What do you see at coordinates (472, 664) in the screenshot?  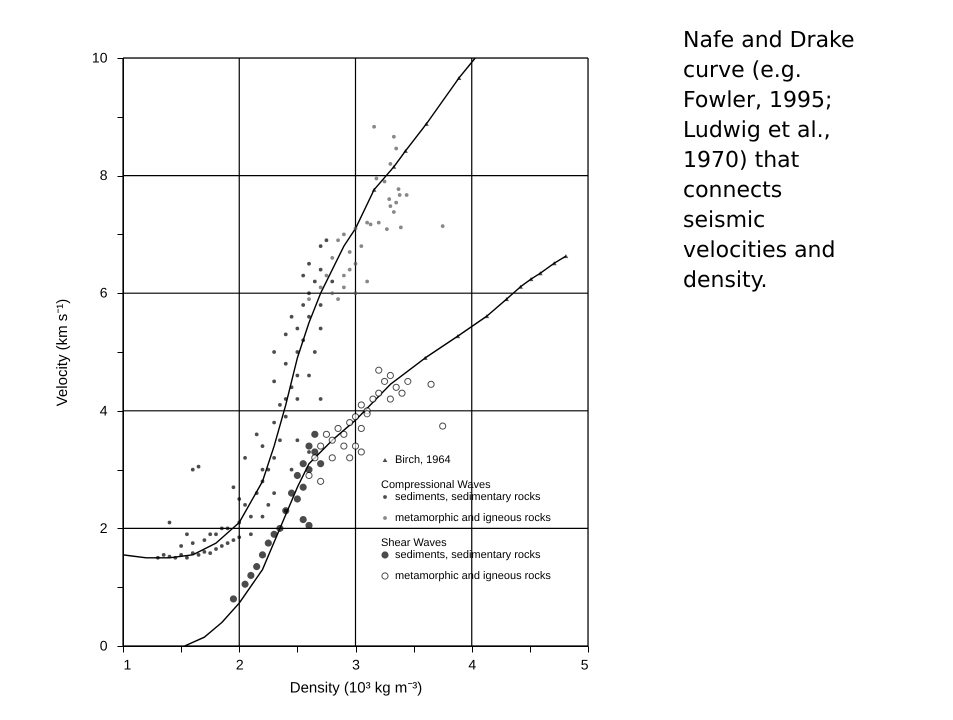 I see `x-tick-label: 4` at bounding box center [472, 664].